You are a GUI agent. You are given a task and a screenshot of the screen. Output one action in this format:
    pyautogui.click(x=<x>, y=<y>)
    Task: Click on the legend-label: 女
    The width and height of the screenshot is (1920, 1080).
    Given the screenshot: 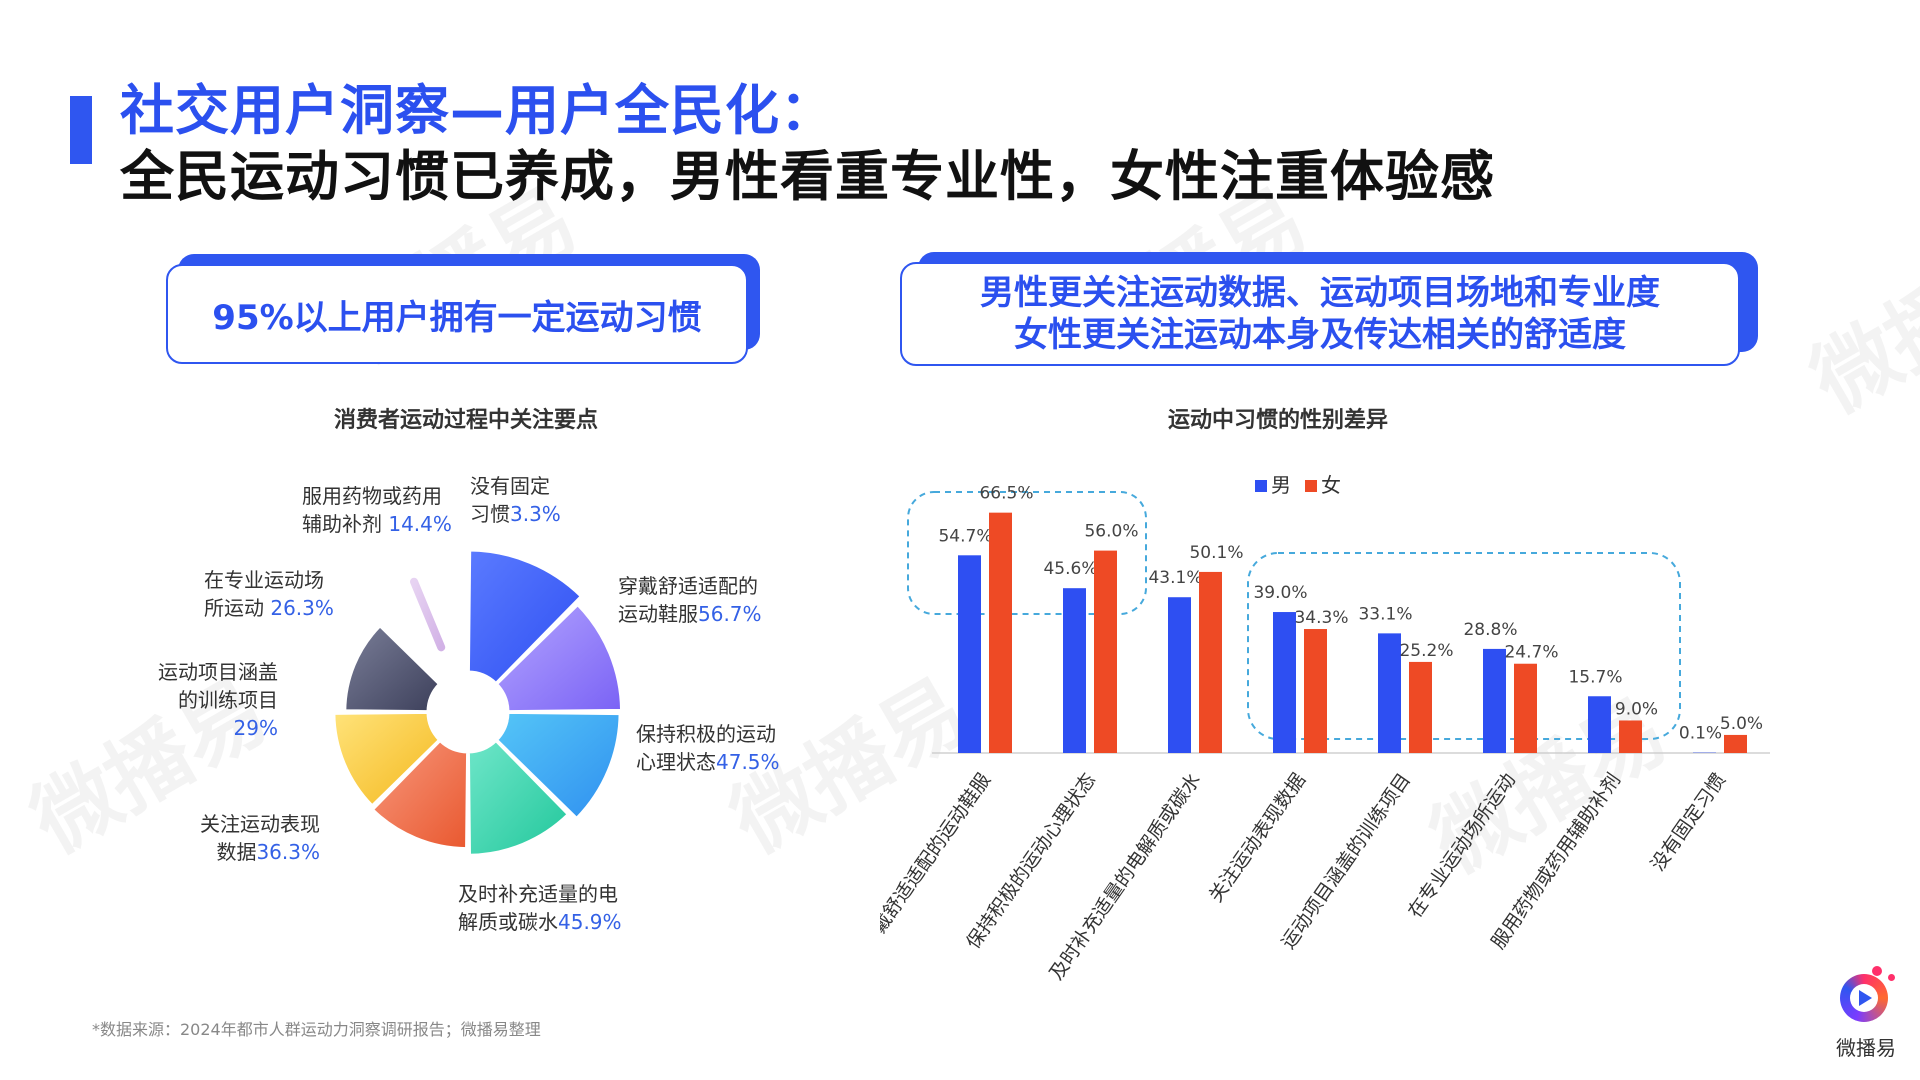 What is the action you would take?
    pyautogui.click(x=1331, y=485)
    